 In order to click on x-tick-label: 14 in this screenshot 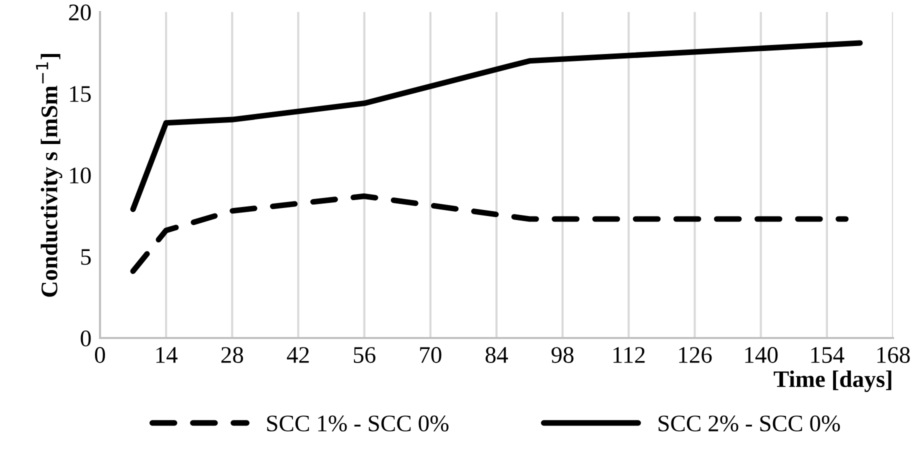, I will do `click(167, 355)`.